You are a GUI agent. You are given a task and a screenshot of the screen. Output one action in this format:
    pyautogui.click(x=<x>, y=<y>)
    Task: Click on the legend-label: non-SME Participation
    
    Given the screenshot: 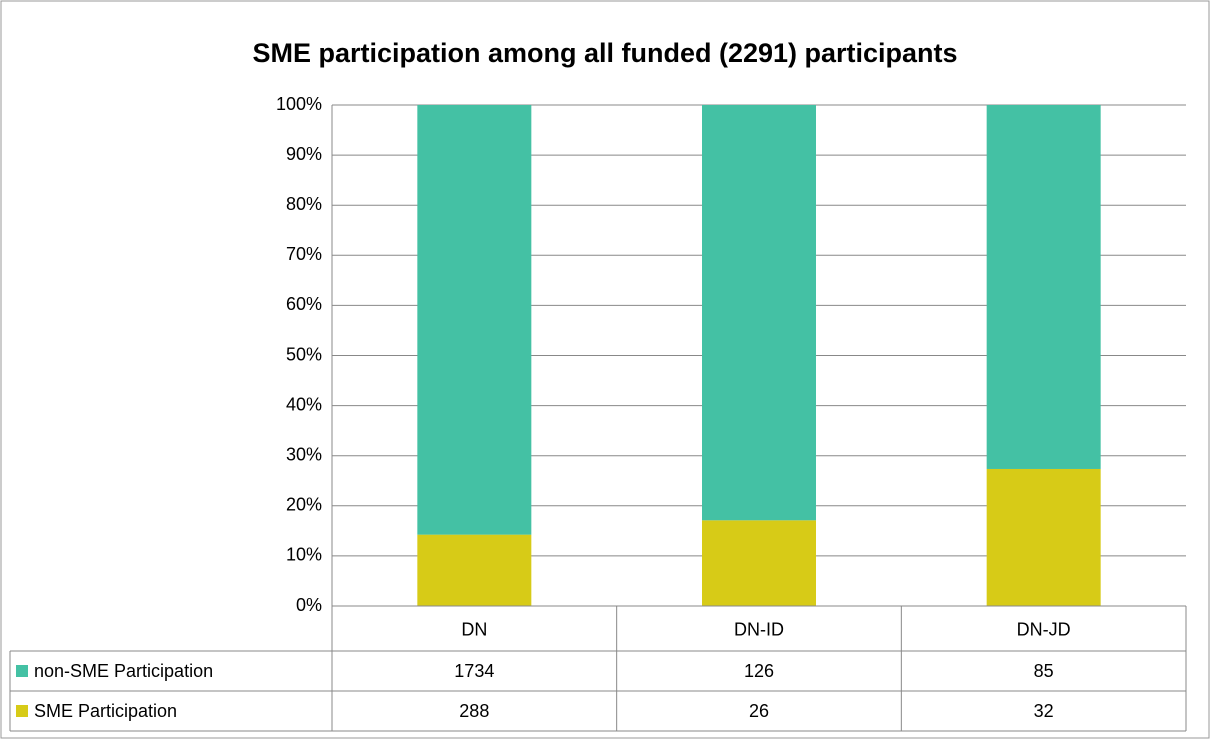 What is the action you would take?
    pyautogui.click(x=123, y=671)
    